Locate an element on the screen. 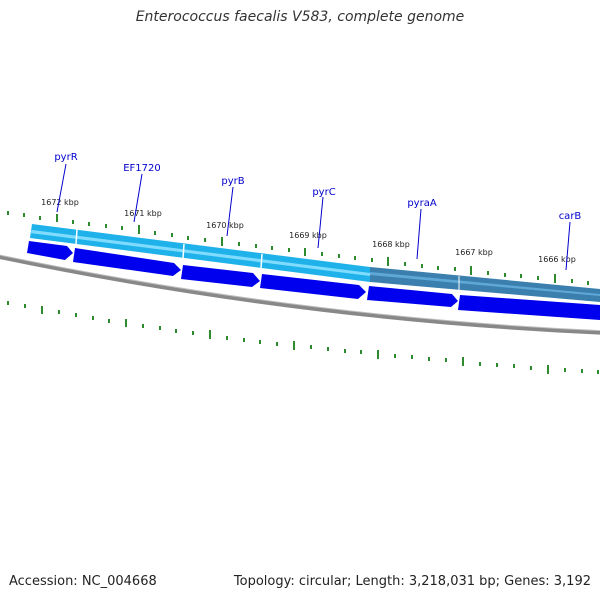 The image size is (600, 600). ruler-label: 1666 kbp is located at coordinates (557, 259).